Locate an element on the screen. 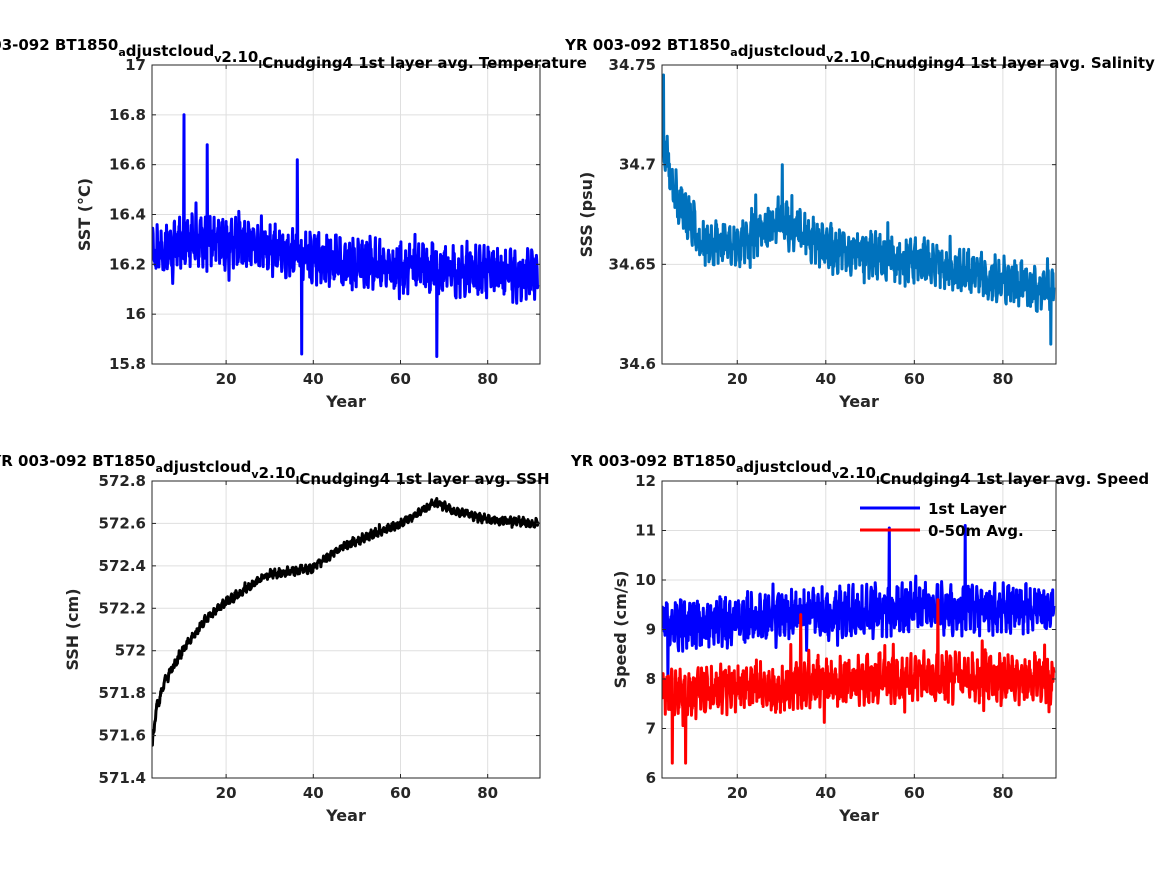  speed-legend-label-1: 1st Layer is located at coordinates (967, 509).